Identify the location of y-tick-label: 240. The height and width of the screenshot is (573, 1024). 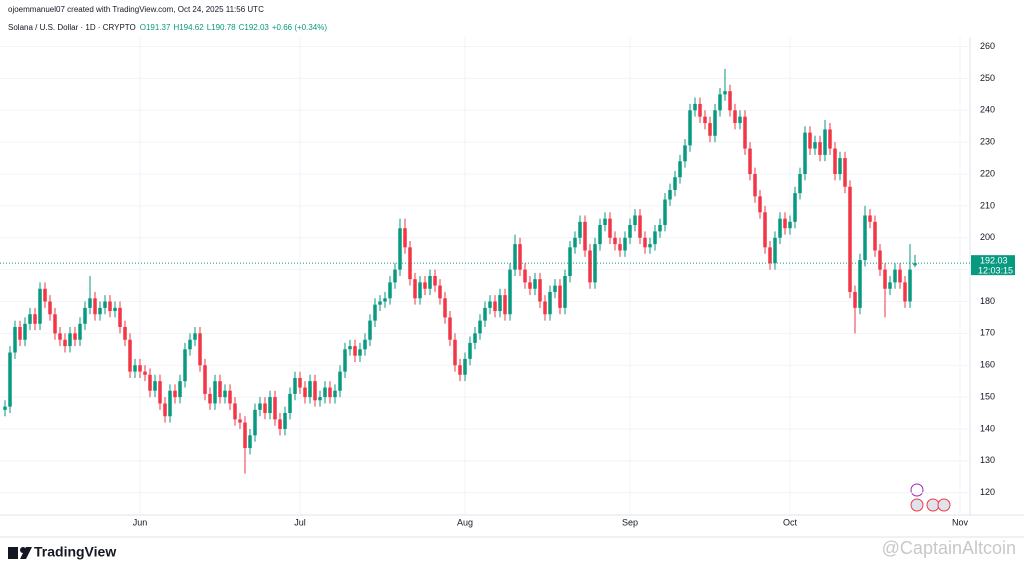
(987, 110).